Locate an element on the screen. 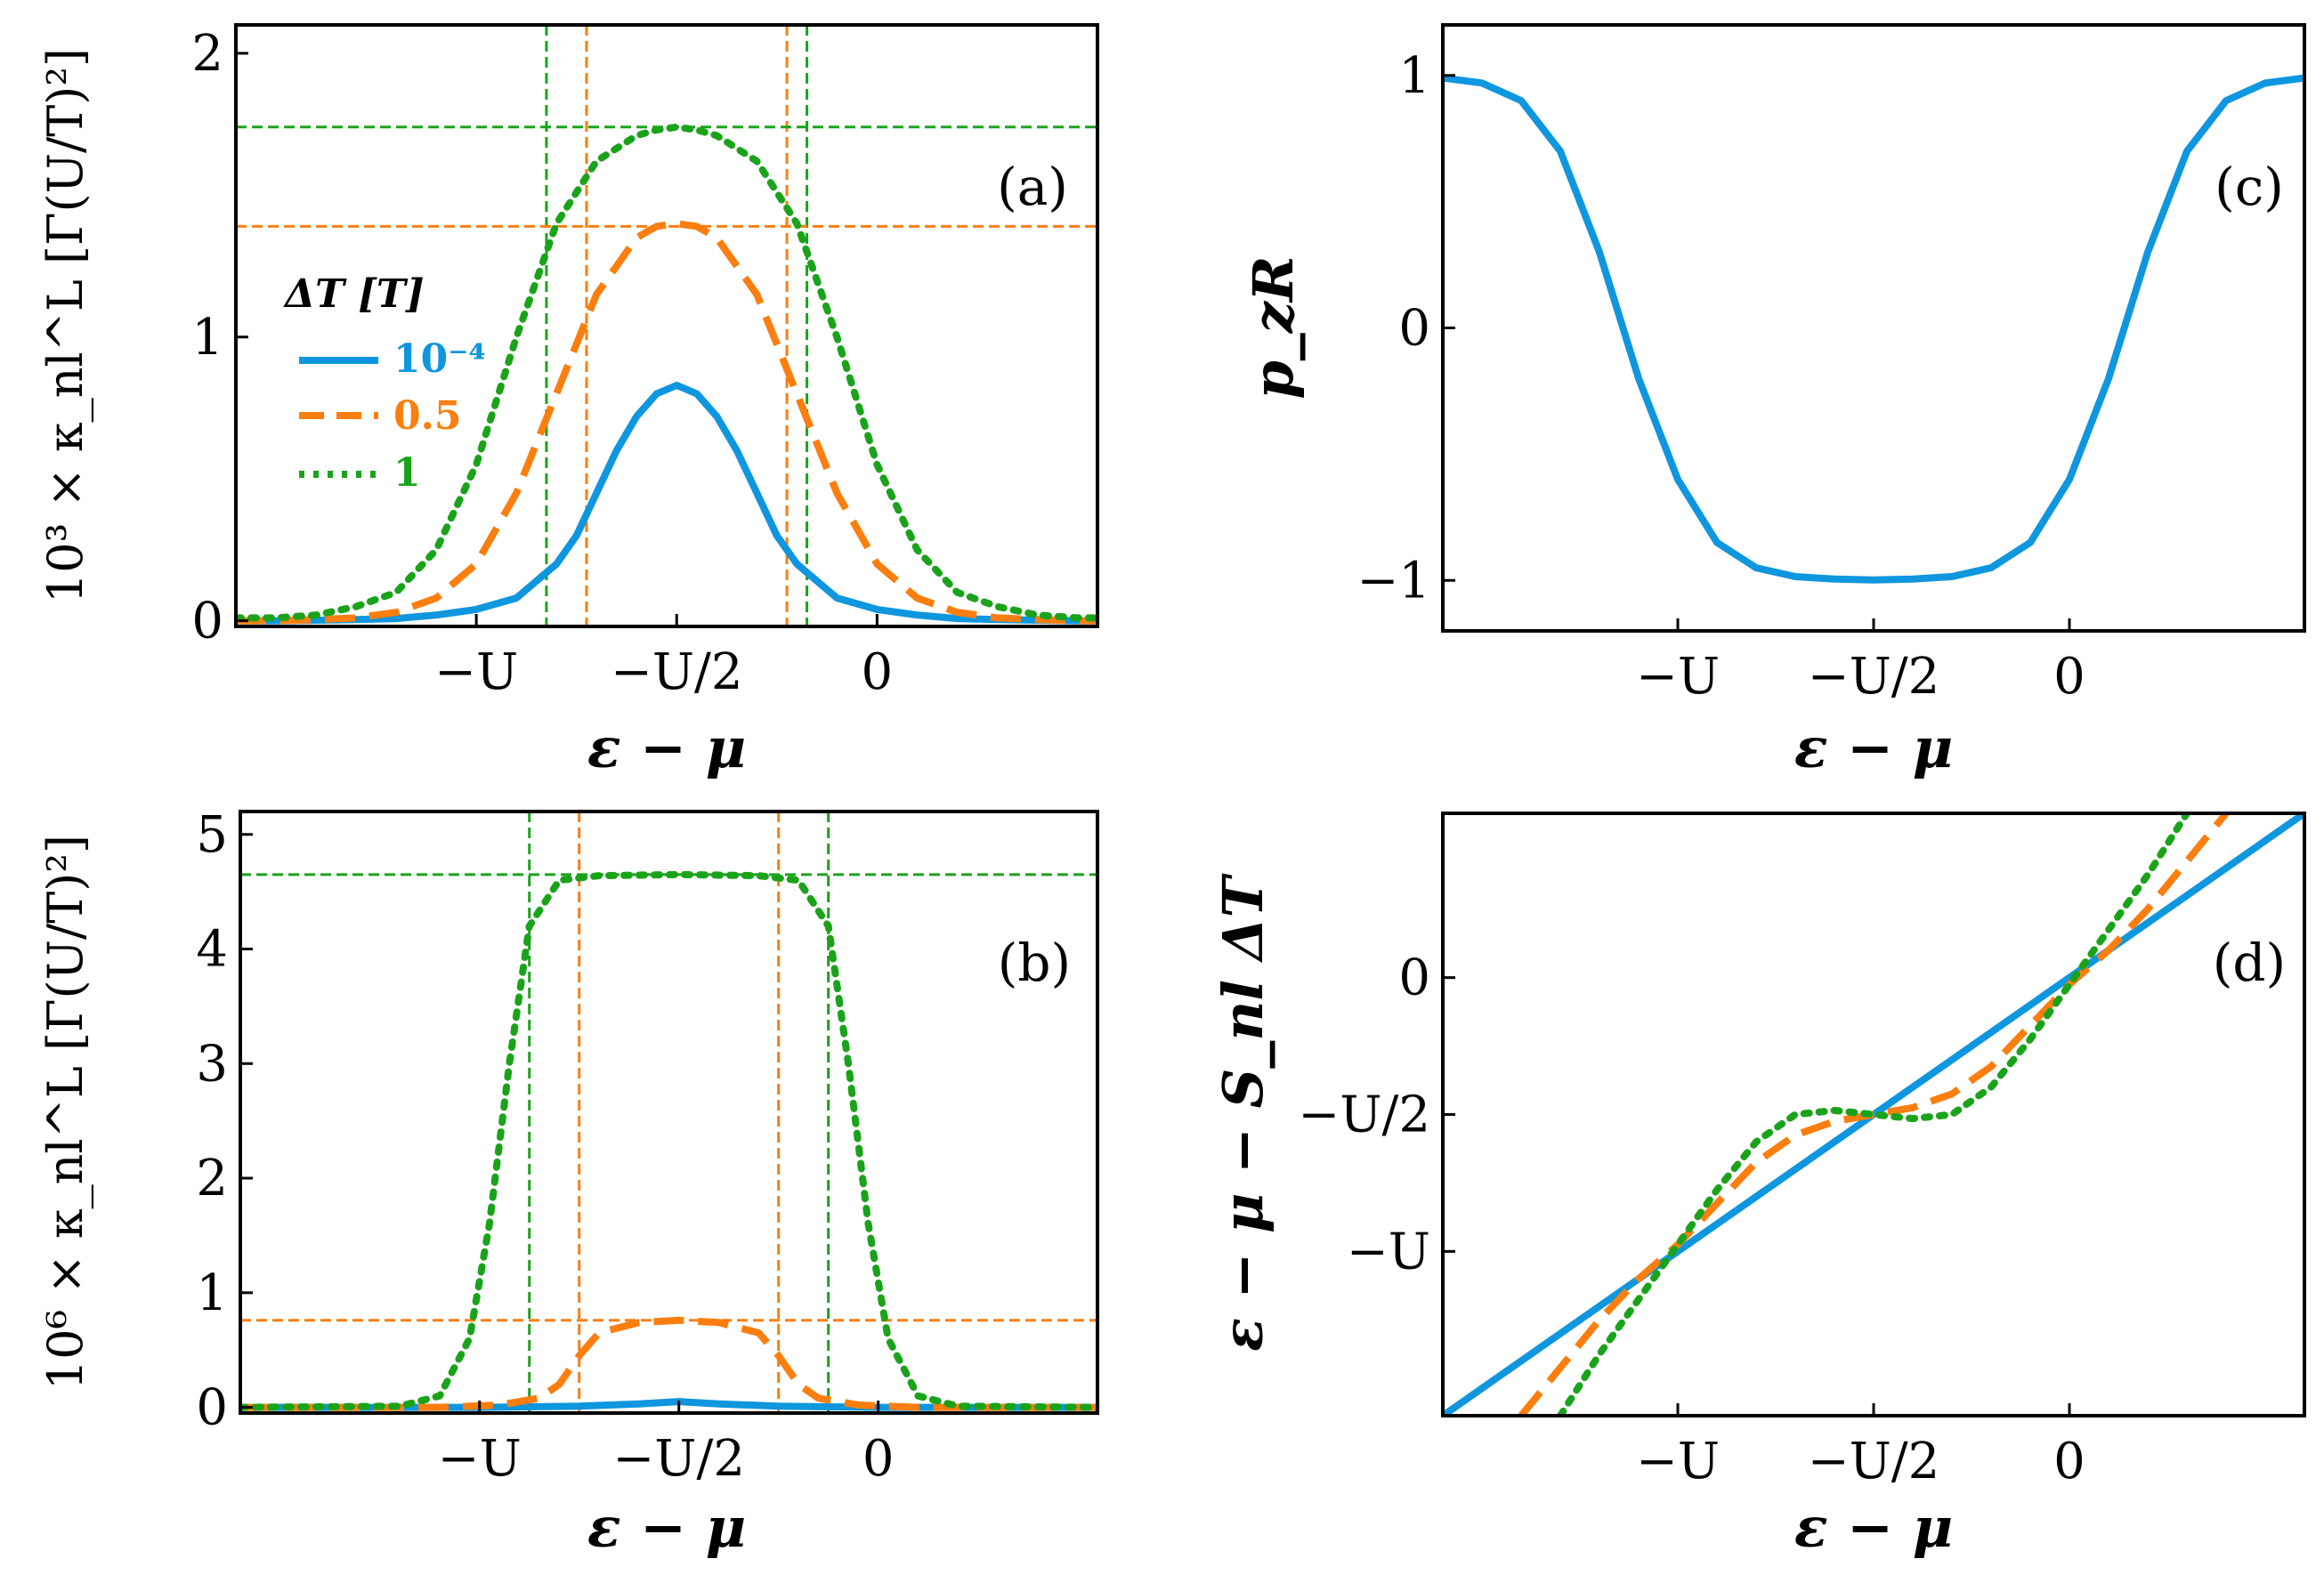 The height and width of the screenshot is (1583, 2324). panel-c-xtick-label-0: −U is located at coordinates (1678, 677).